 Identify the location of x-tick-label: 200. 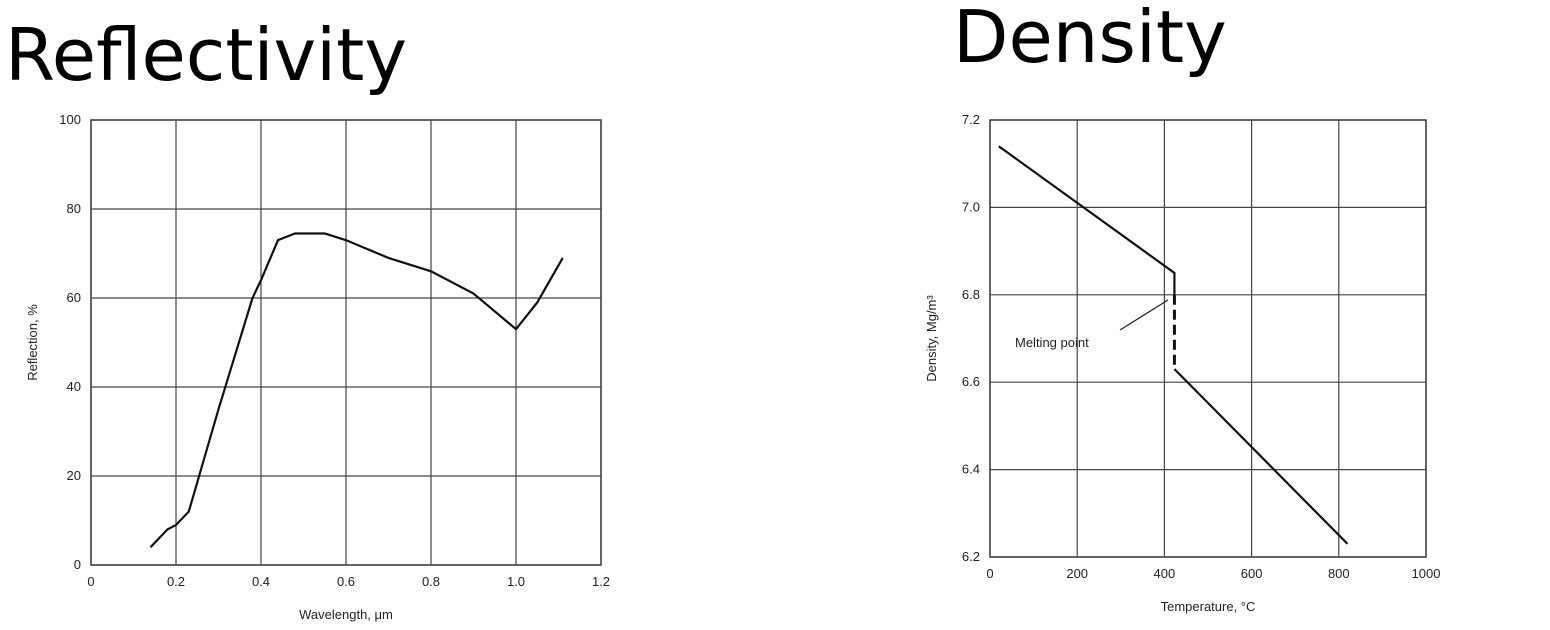
(1077, 573).